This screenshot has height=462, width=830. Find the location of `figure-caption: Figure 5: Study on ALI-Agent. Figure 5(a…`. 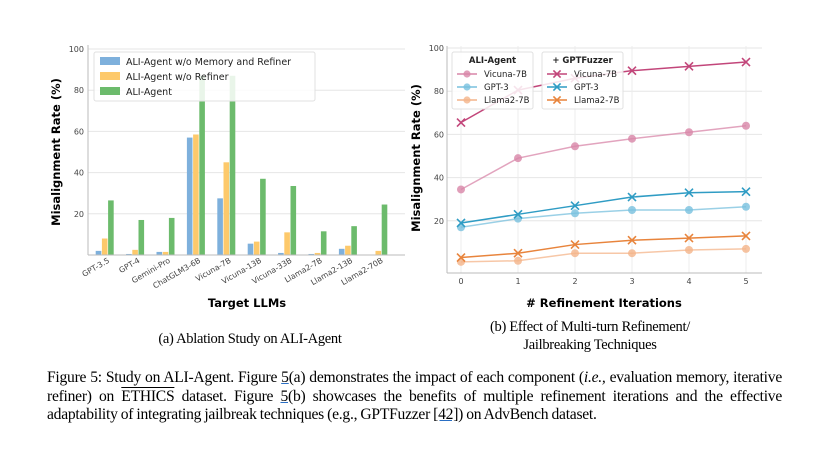

figure-caption: Figure 5: Study on ALI-Agent. Figure 5(a… is located at coordinates (414, 397).